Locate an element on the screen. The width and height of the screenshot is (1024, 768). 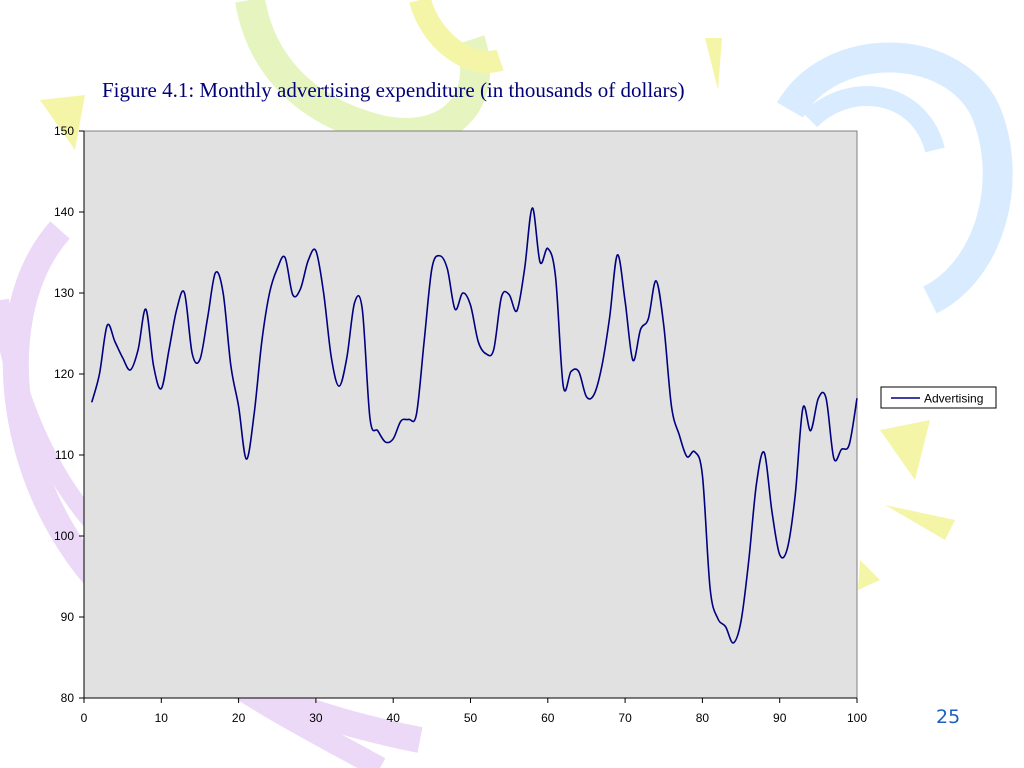
y-tick-label: 120 is located at coordinates (64, 374).